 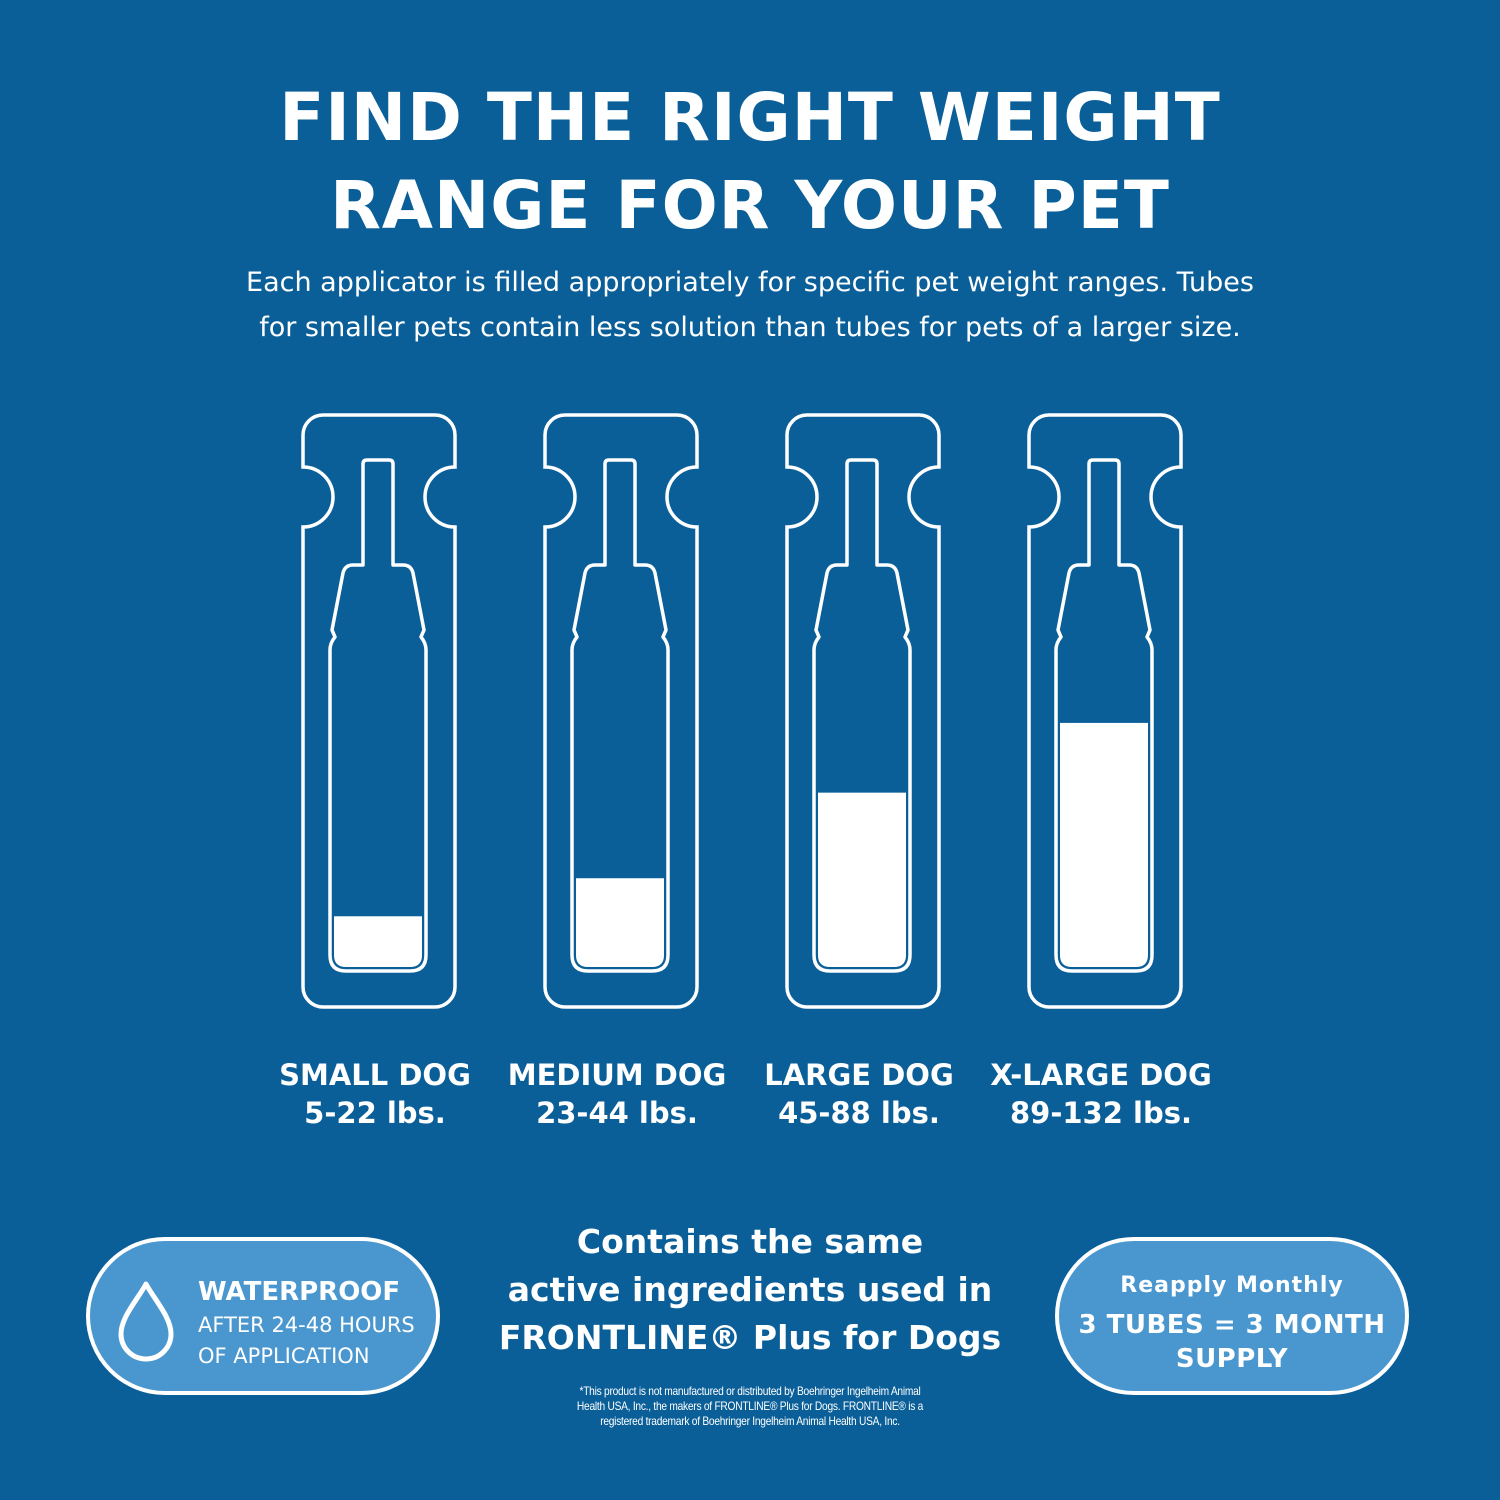 What do you see at coordinates (750, 162) in the screenshot?
I see `page-title: FIND THE RIGHT WEIGHT RANGE FOR YOUR PET` at bounding box center [750, 162].